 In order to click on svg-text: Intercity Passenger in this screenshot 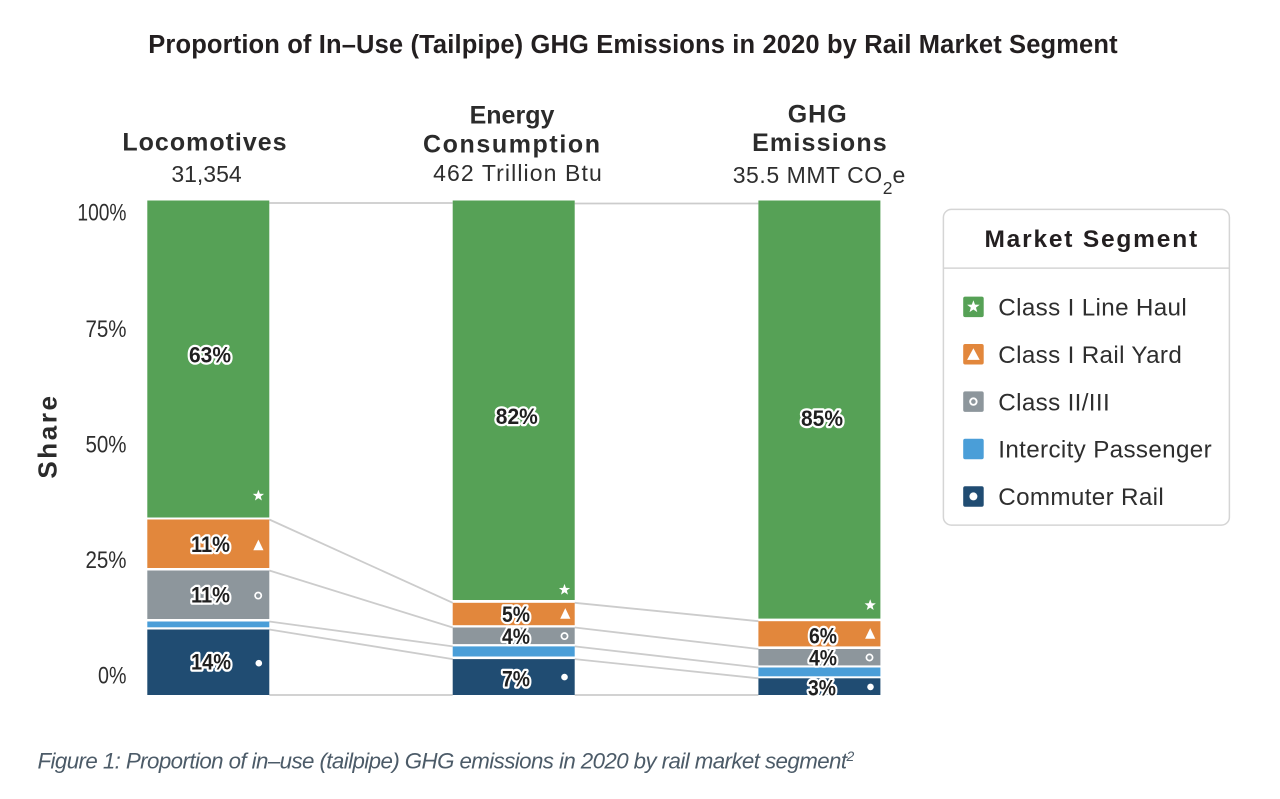, I will do `click(1105, 450)`.